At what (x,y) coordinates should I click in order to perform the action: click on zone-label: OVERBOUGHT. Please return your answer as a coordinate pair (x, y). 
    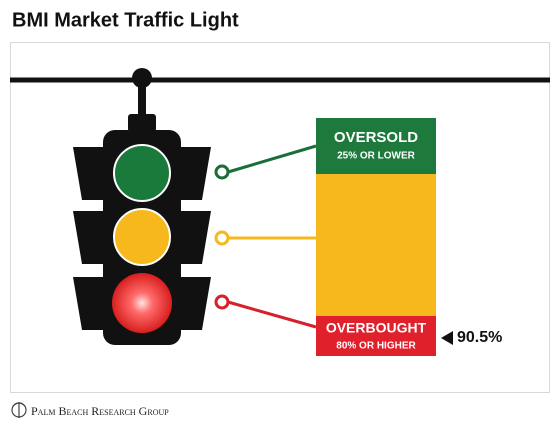
    Looking at the image, I should click on (376, 328).